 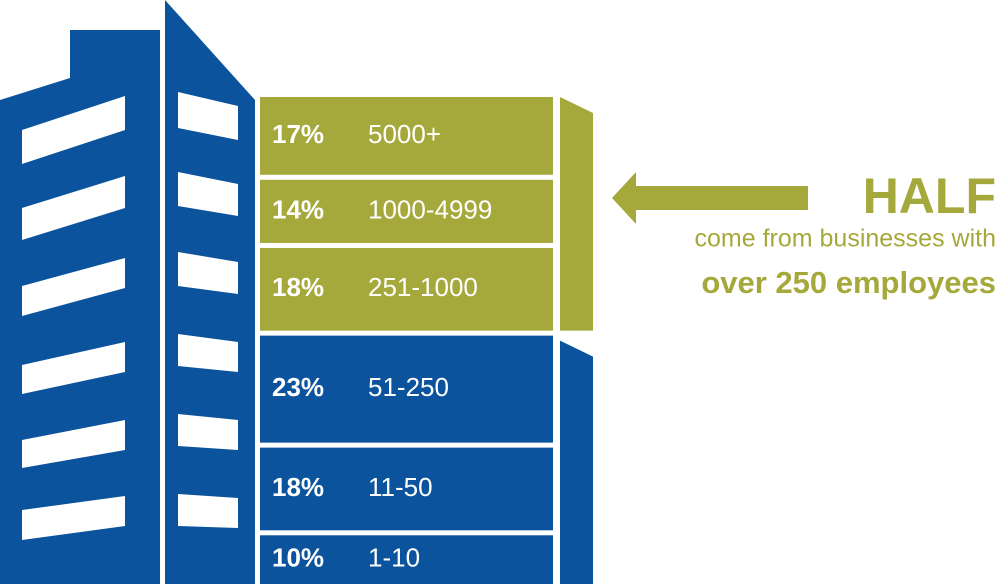 I want to click on category-label: 11-50, so click(x=400, y=487).